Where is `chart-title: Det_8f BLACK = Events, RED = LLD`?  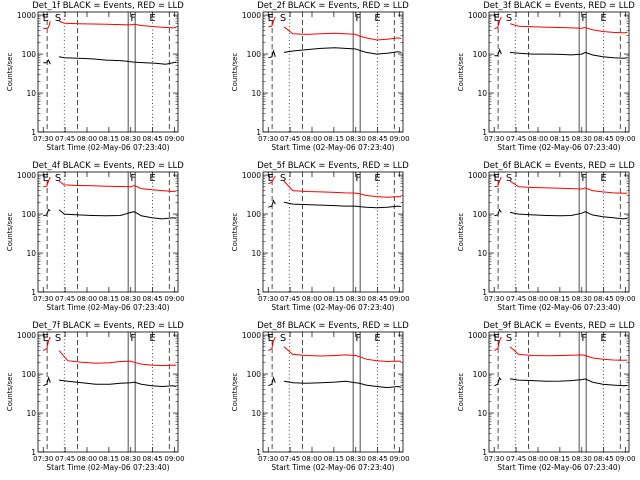 chart-title: Det_8f BLACK = Events, RED = LLD is located at coordinates (333, 326).